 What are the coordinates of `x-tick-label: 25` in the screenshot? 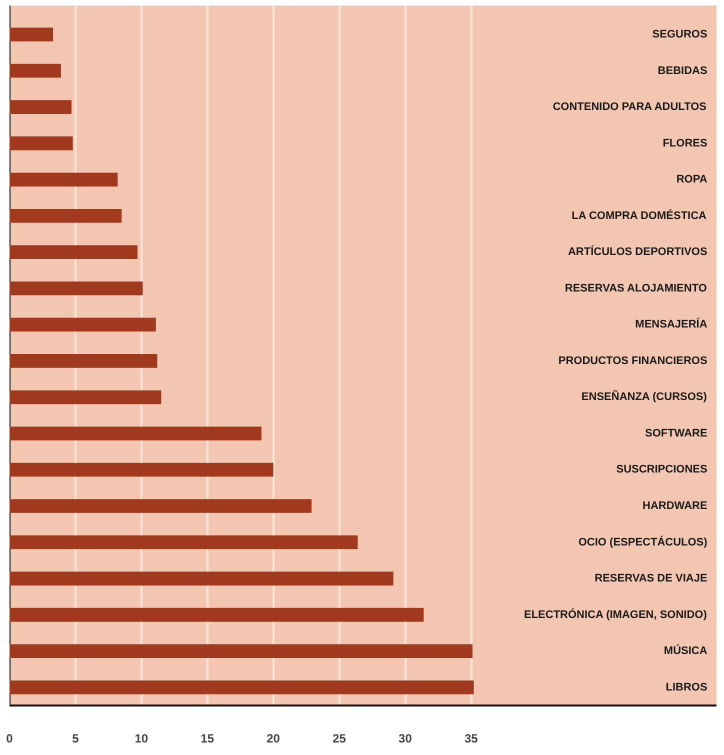 It's located at (339, 739).